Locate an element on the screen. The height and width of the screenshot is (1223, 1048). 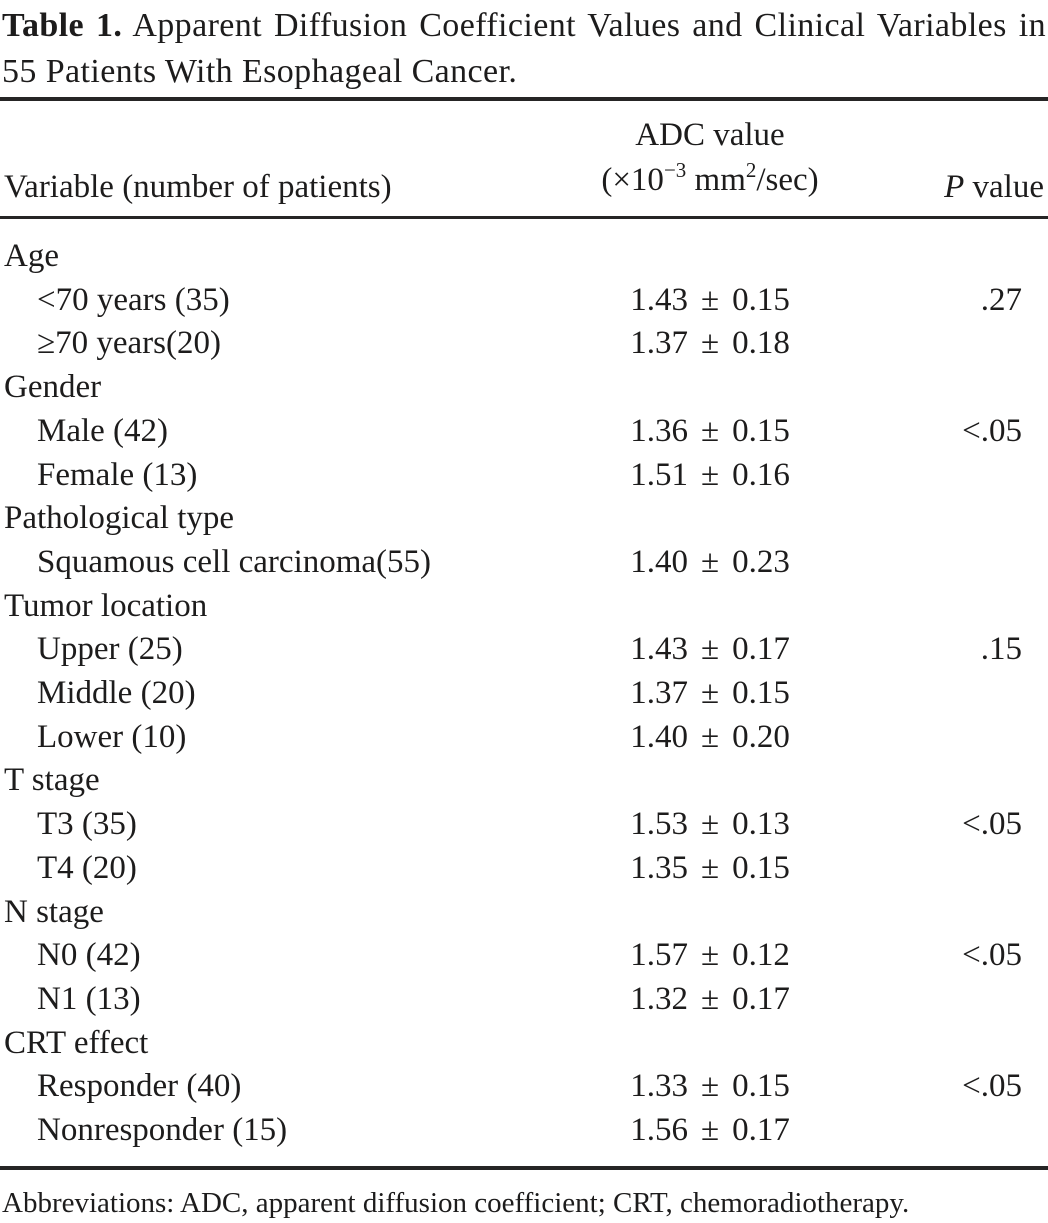
row-adc-value: 1.36 ±0.15 is located at coordinates (710, 432).